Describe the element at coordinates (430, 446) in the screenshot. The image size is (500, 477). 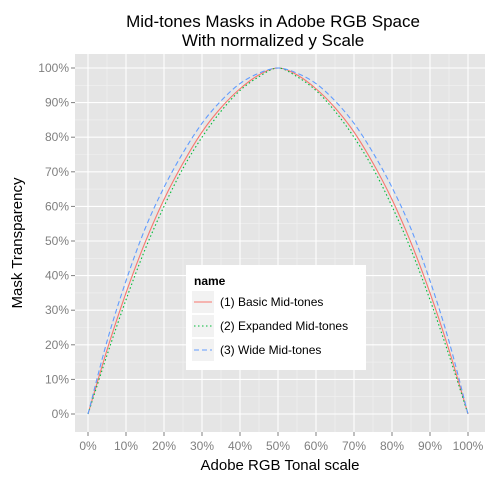
I see `x-tick-label: 90%` at that location.